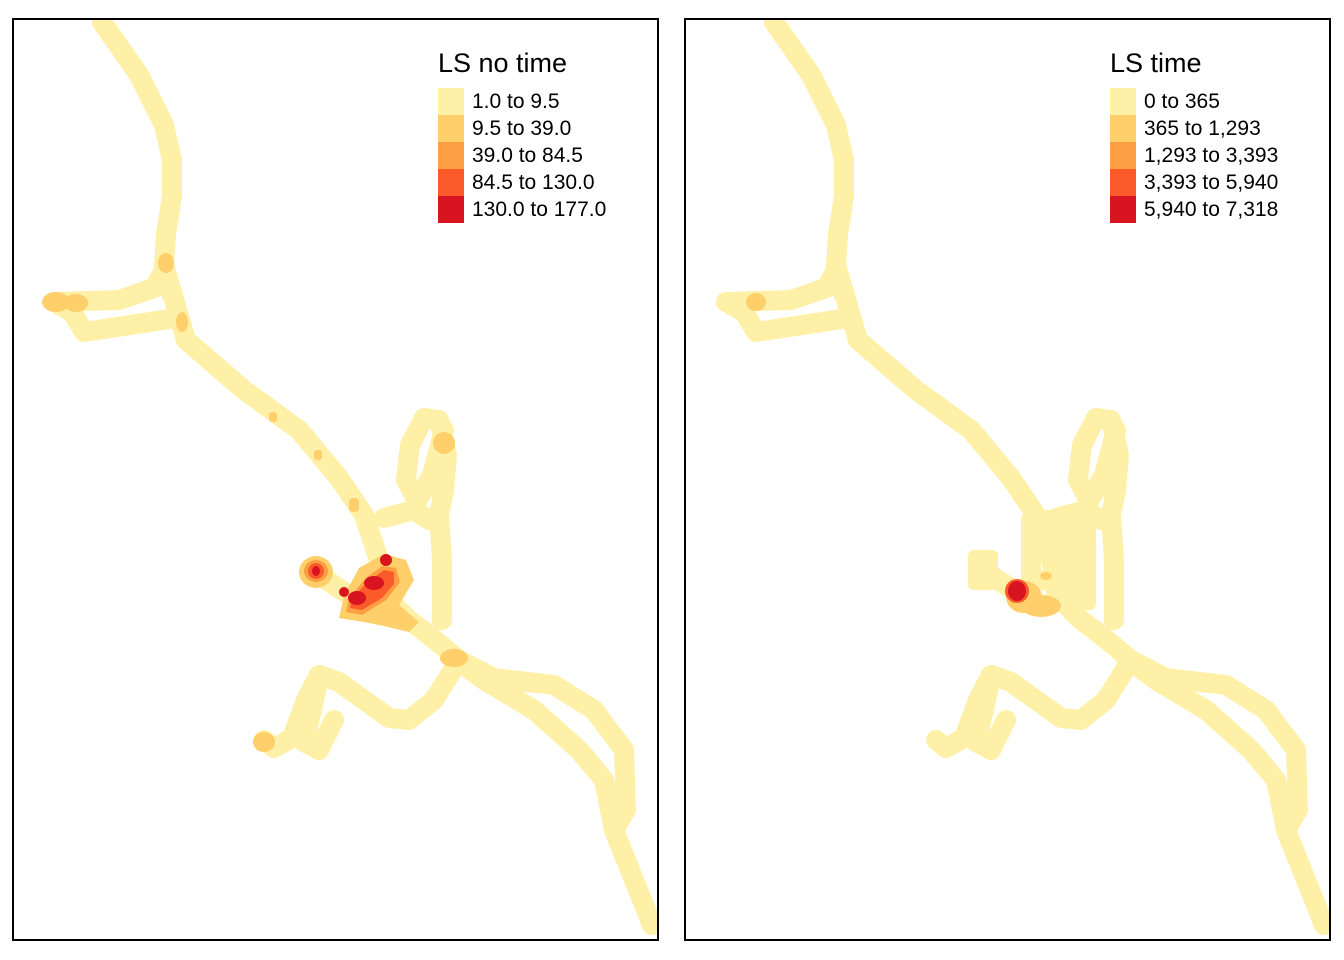 The height and width of the screenshot is (960, 1344). I want to click on legend-item: 84.5 to 130.0, so click(522, 182).